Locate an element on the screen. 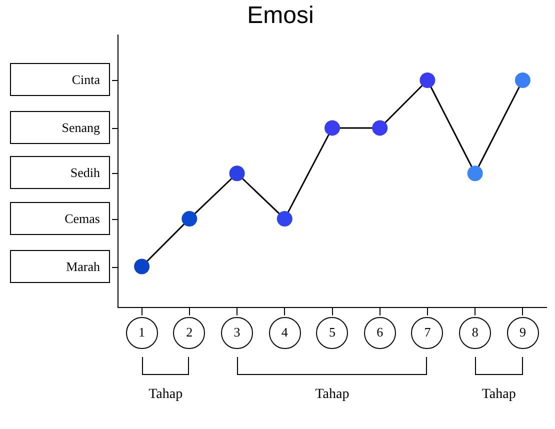 Image resolution: width=555 pixels, height=429 pixels. x-tick-label: 3 is located at coordinates (237, 332).